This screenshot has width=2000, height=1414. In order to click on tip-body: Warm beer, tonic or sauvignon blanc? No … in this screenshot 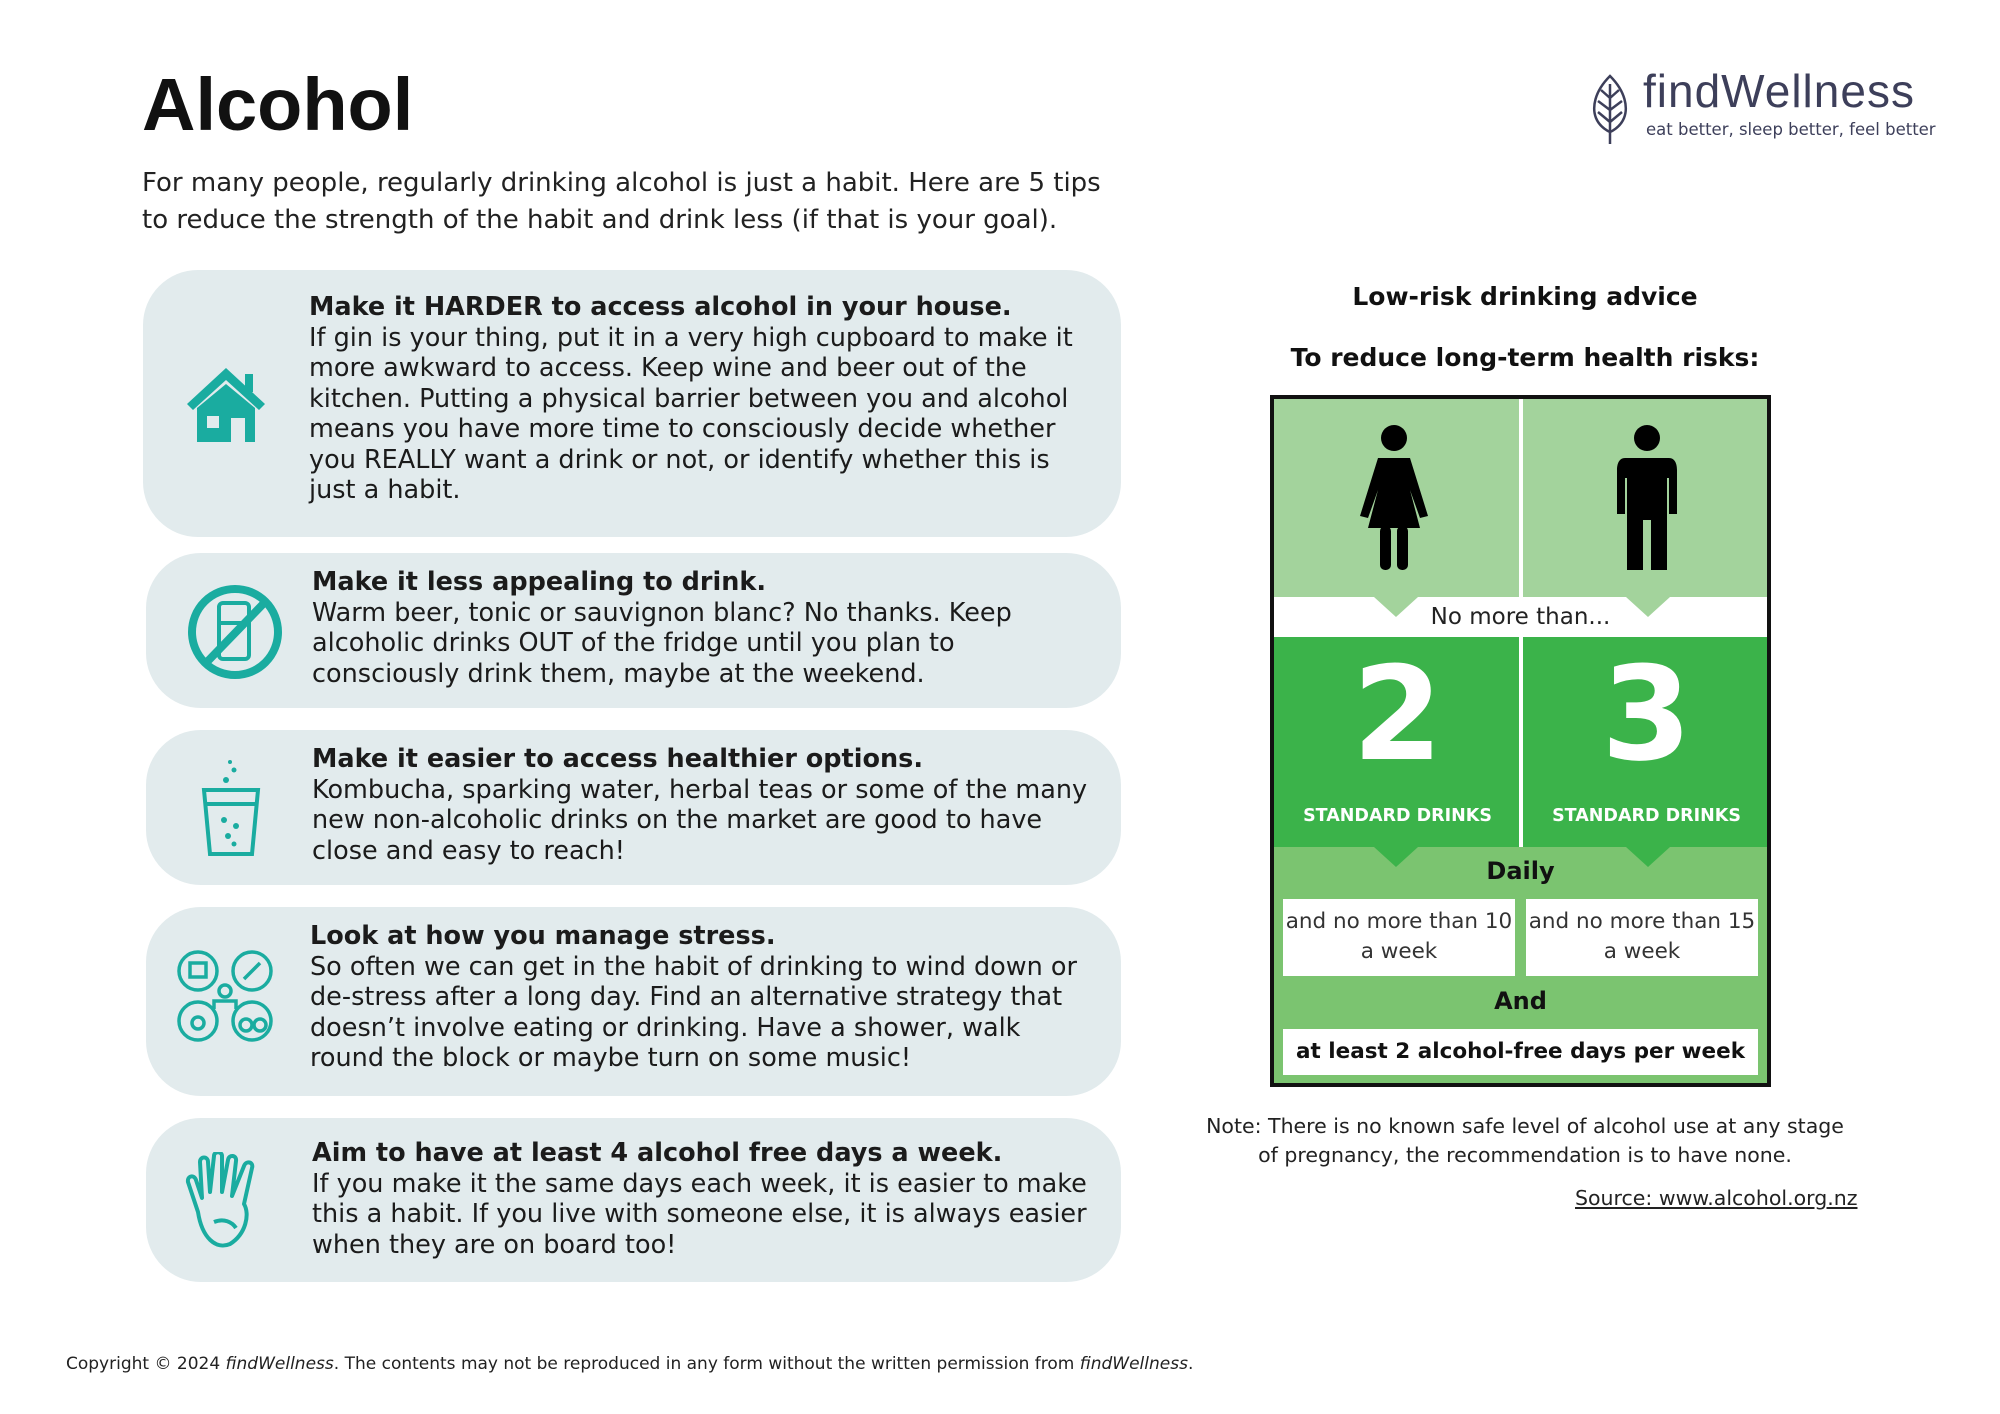, I will do `click(662, 643)`.